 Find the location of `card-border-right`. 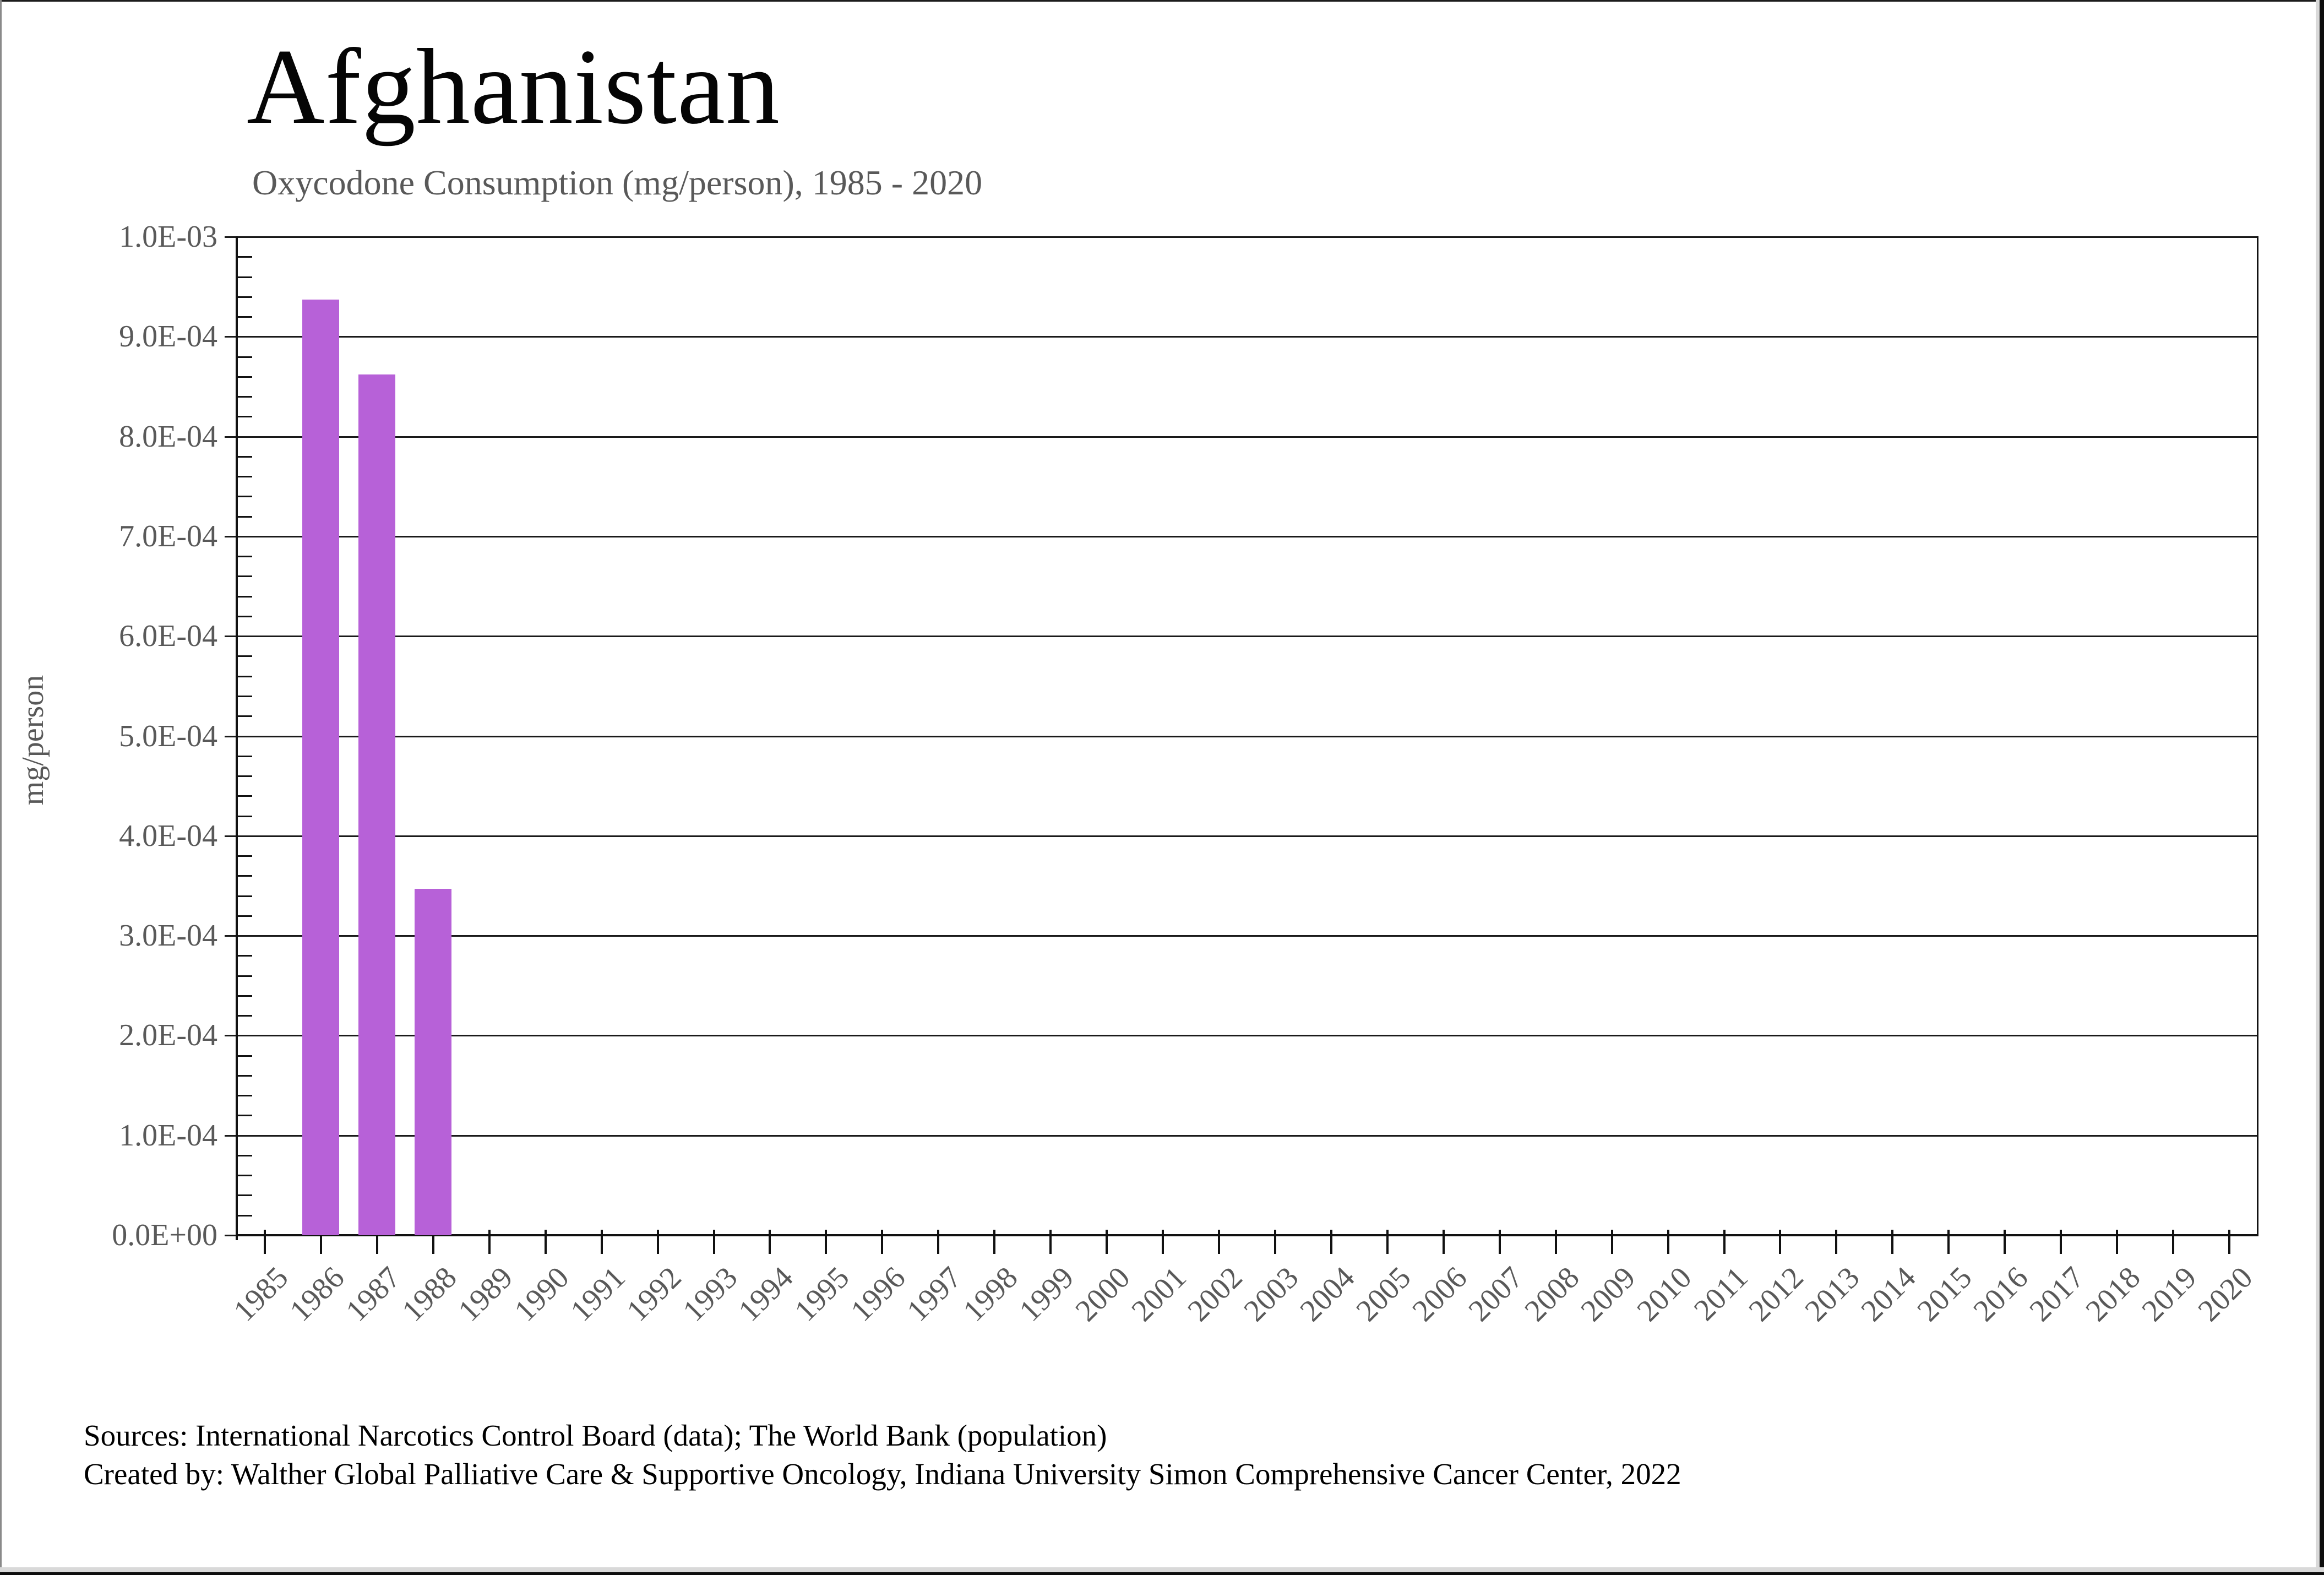

card-border-right is located at coordinates (2322, 787).